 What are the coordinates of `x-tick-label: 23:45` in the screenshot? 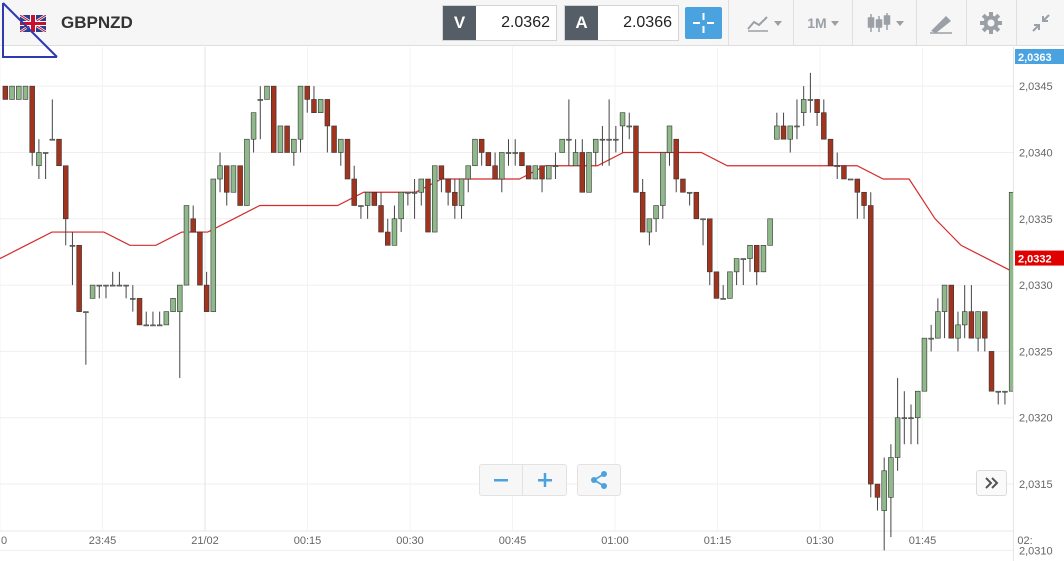 It's located at (103, 541).